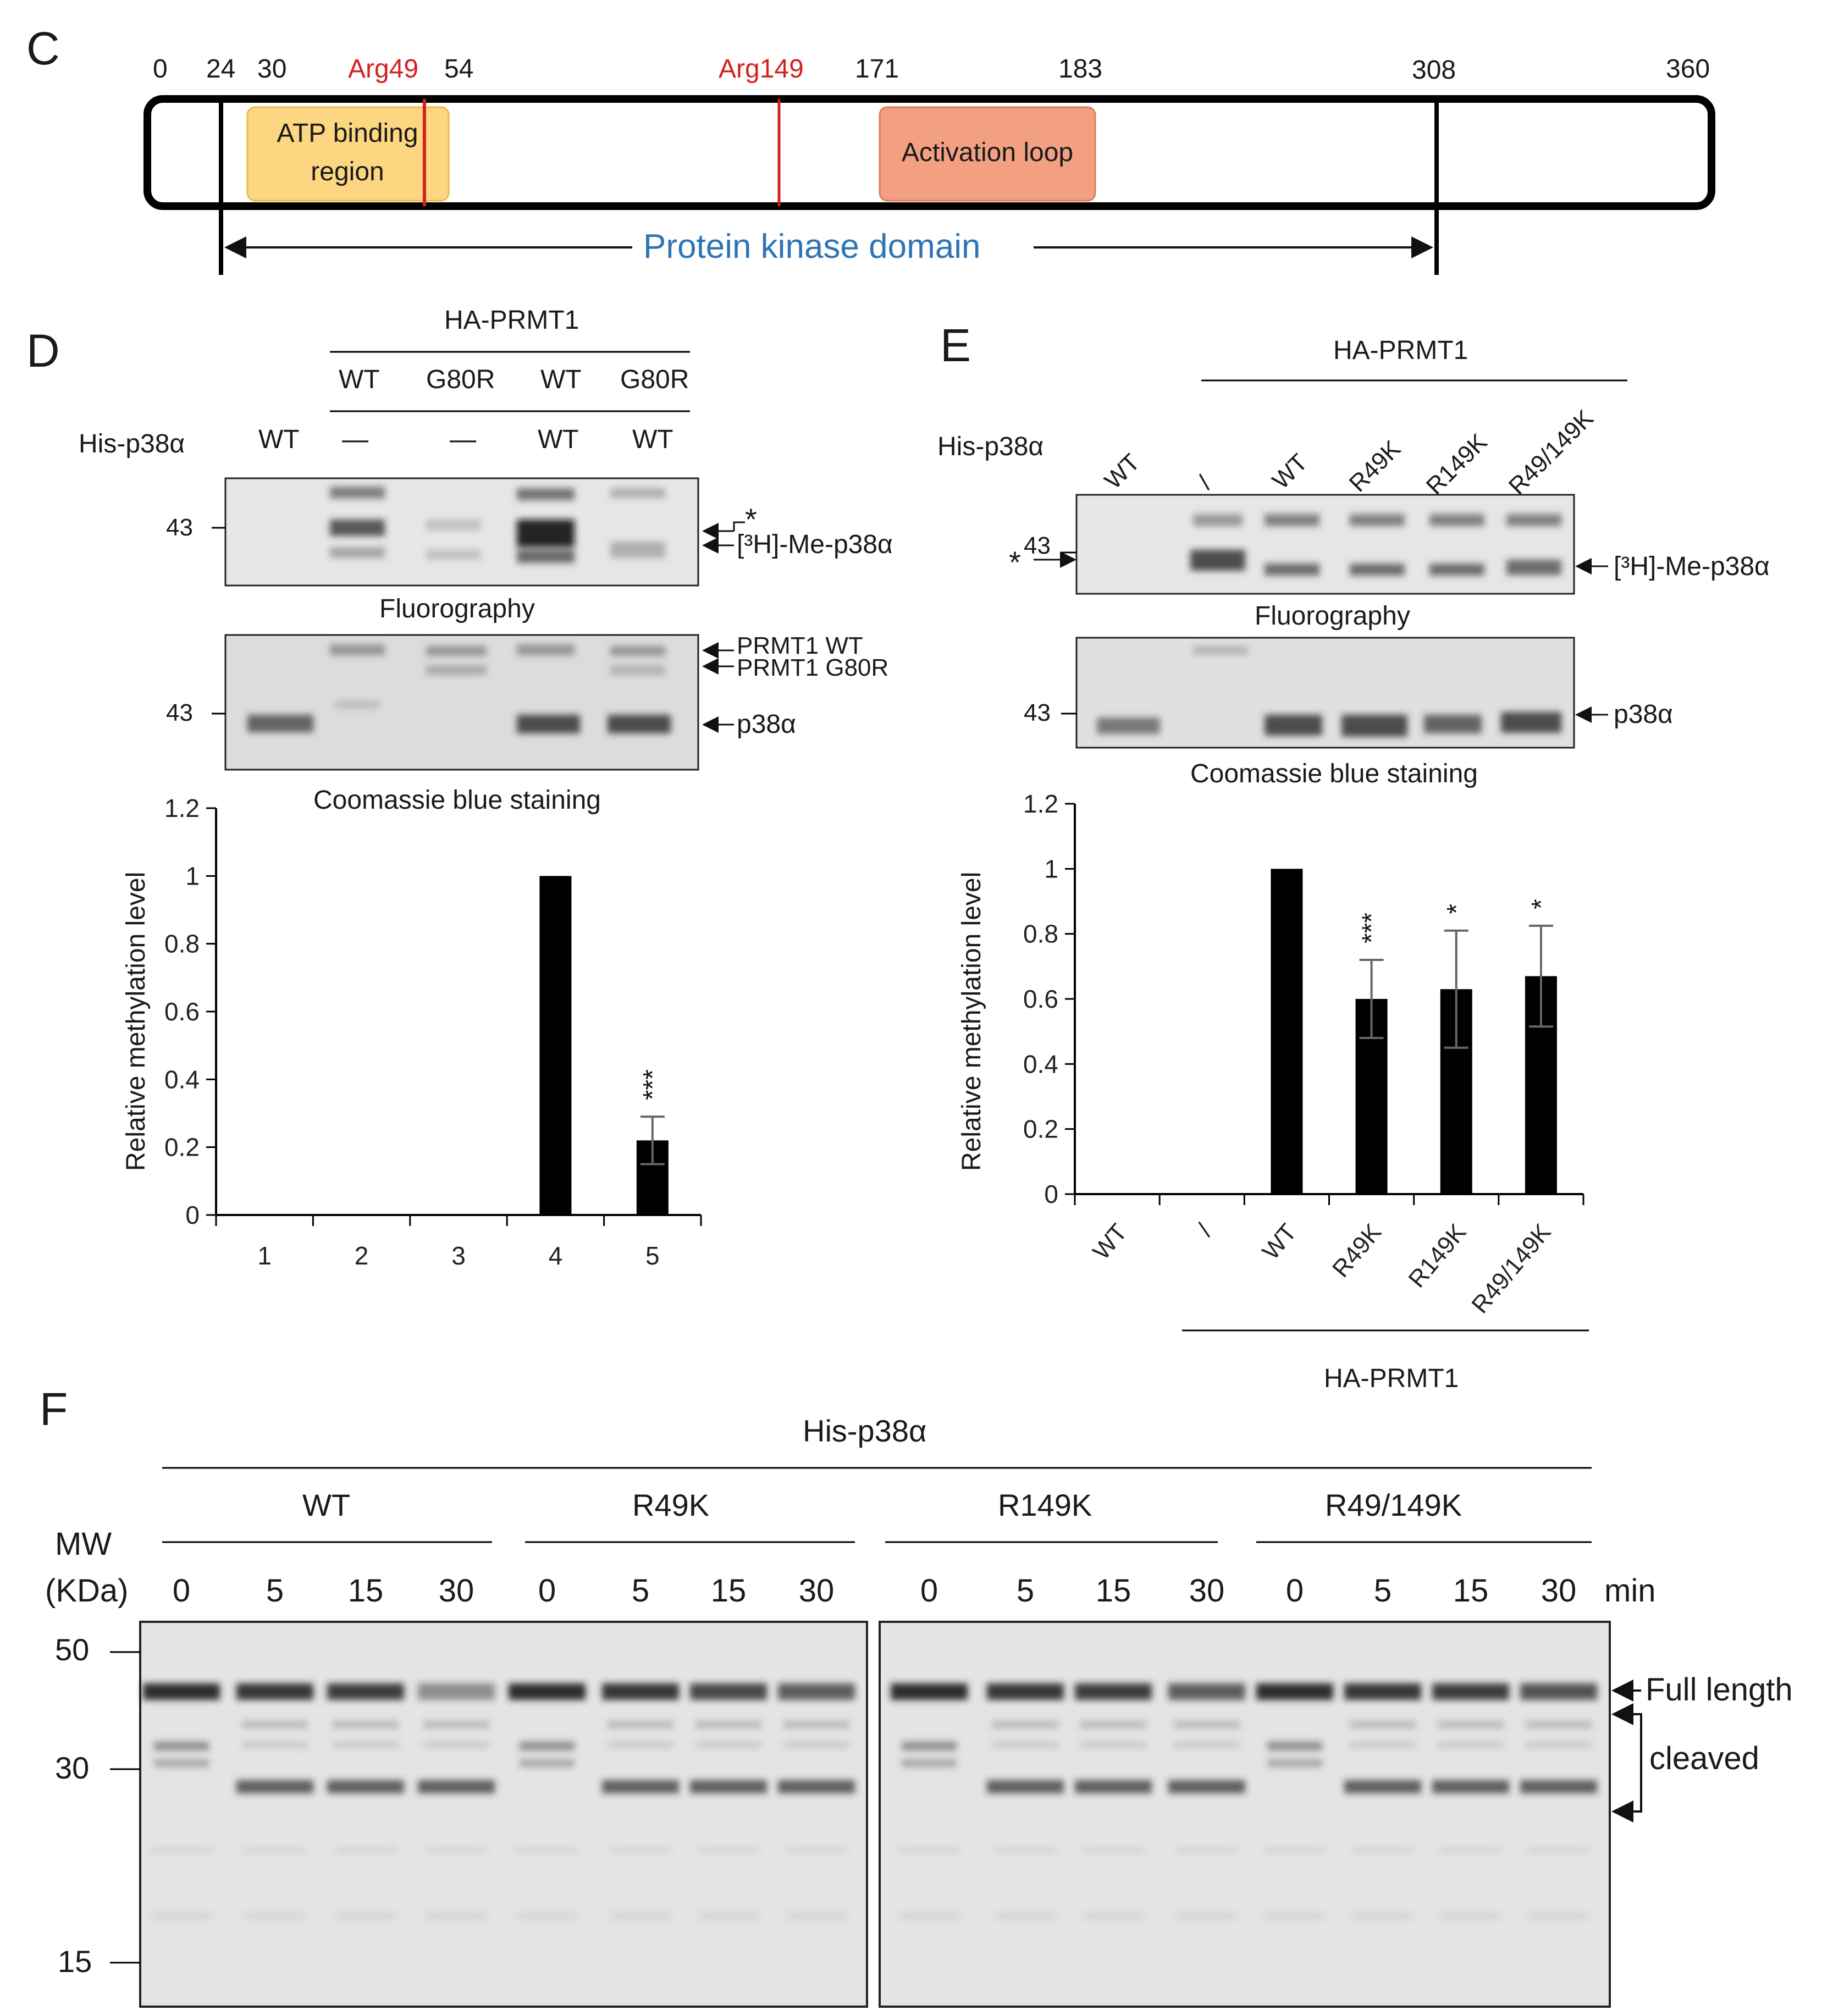  I want to click on pos-308: 308, so click(1434, 70).